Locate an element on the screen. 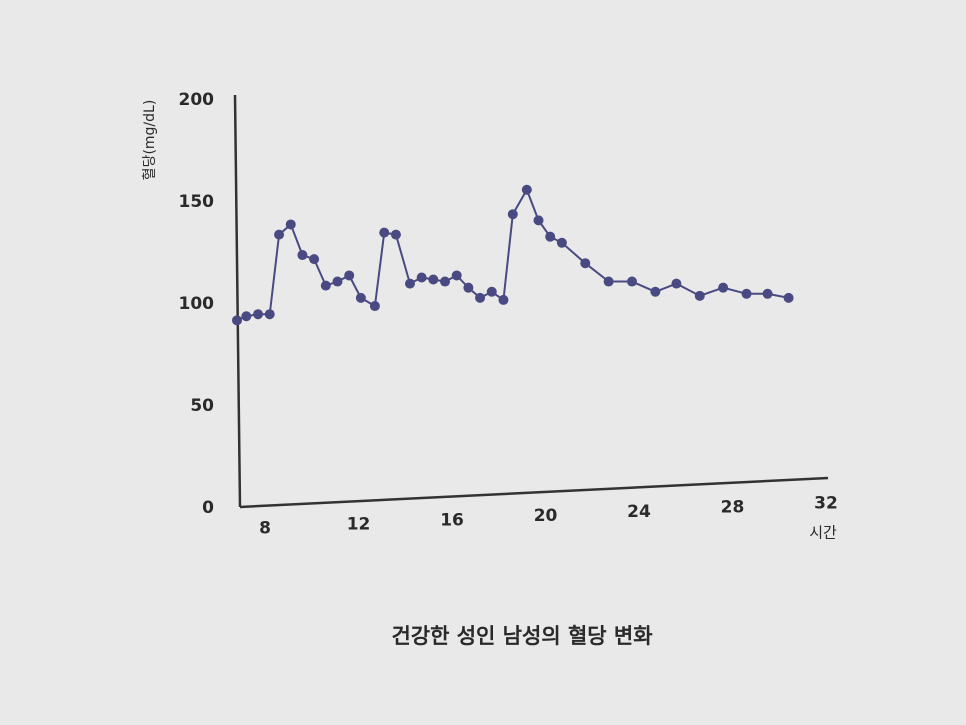 This screenshot has height=725, width=966. x-axis-label: 시간 is located at coordinates (823, 533).